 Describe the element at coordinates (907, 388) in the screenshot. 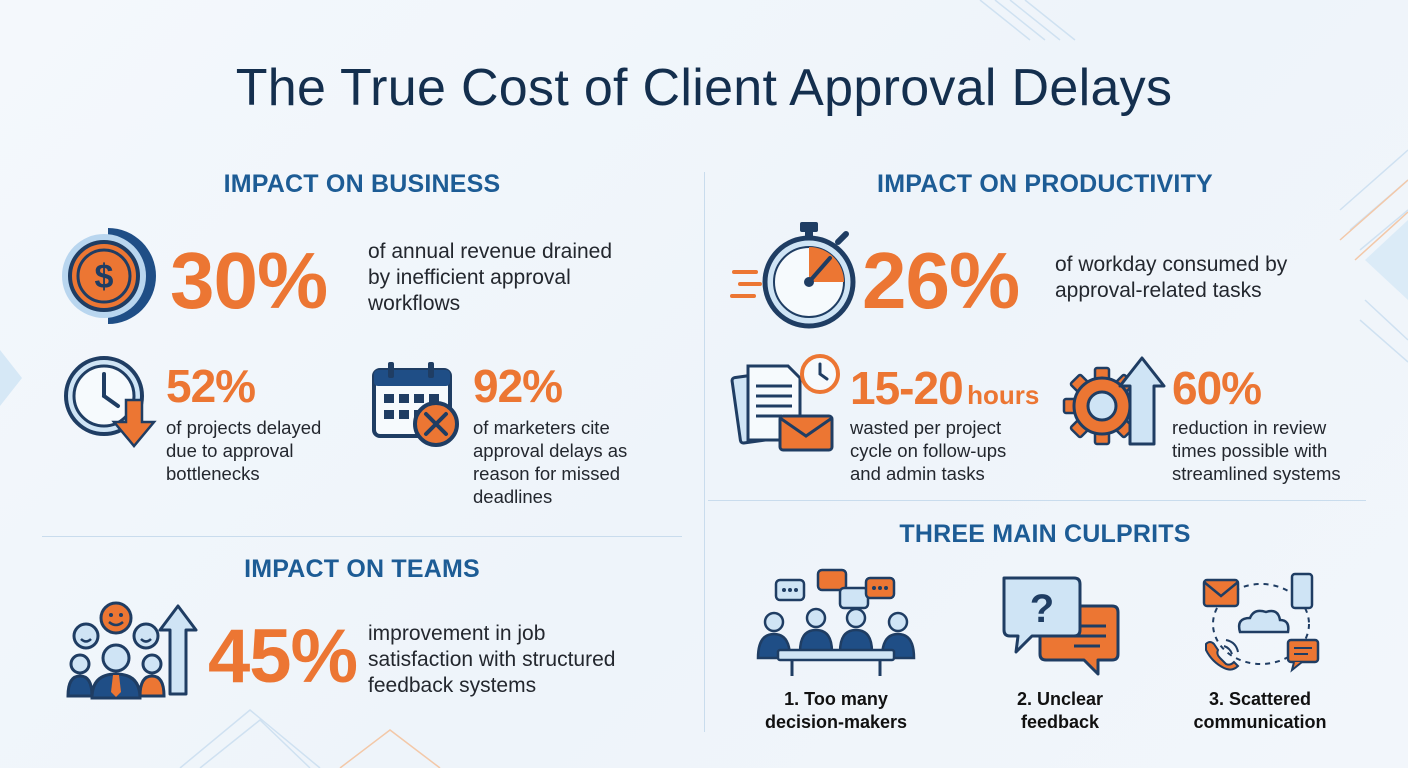

I see `productivity-stat2-value: 15-20` at that location.